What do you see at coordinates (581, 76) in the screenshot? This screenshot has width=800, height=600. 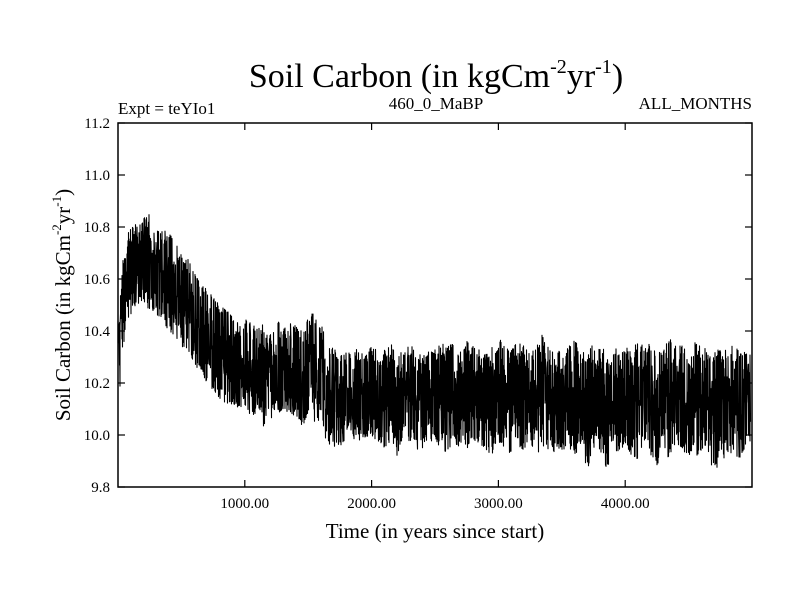 I see `chart-title-unit: yr` at bounding box center [581, 76].